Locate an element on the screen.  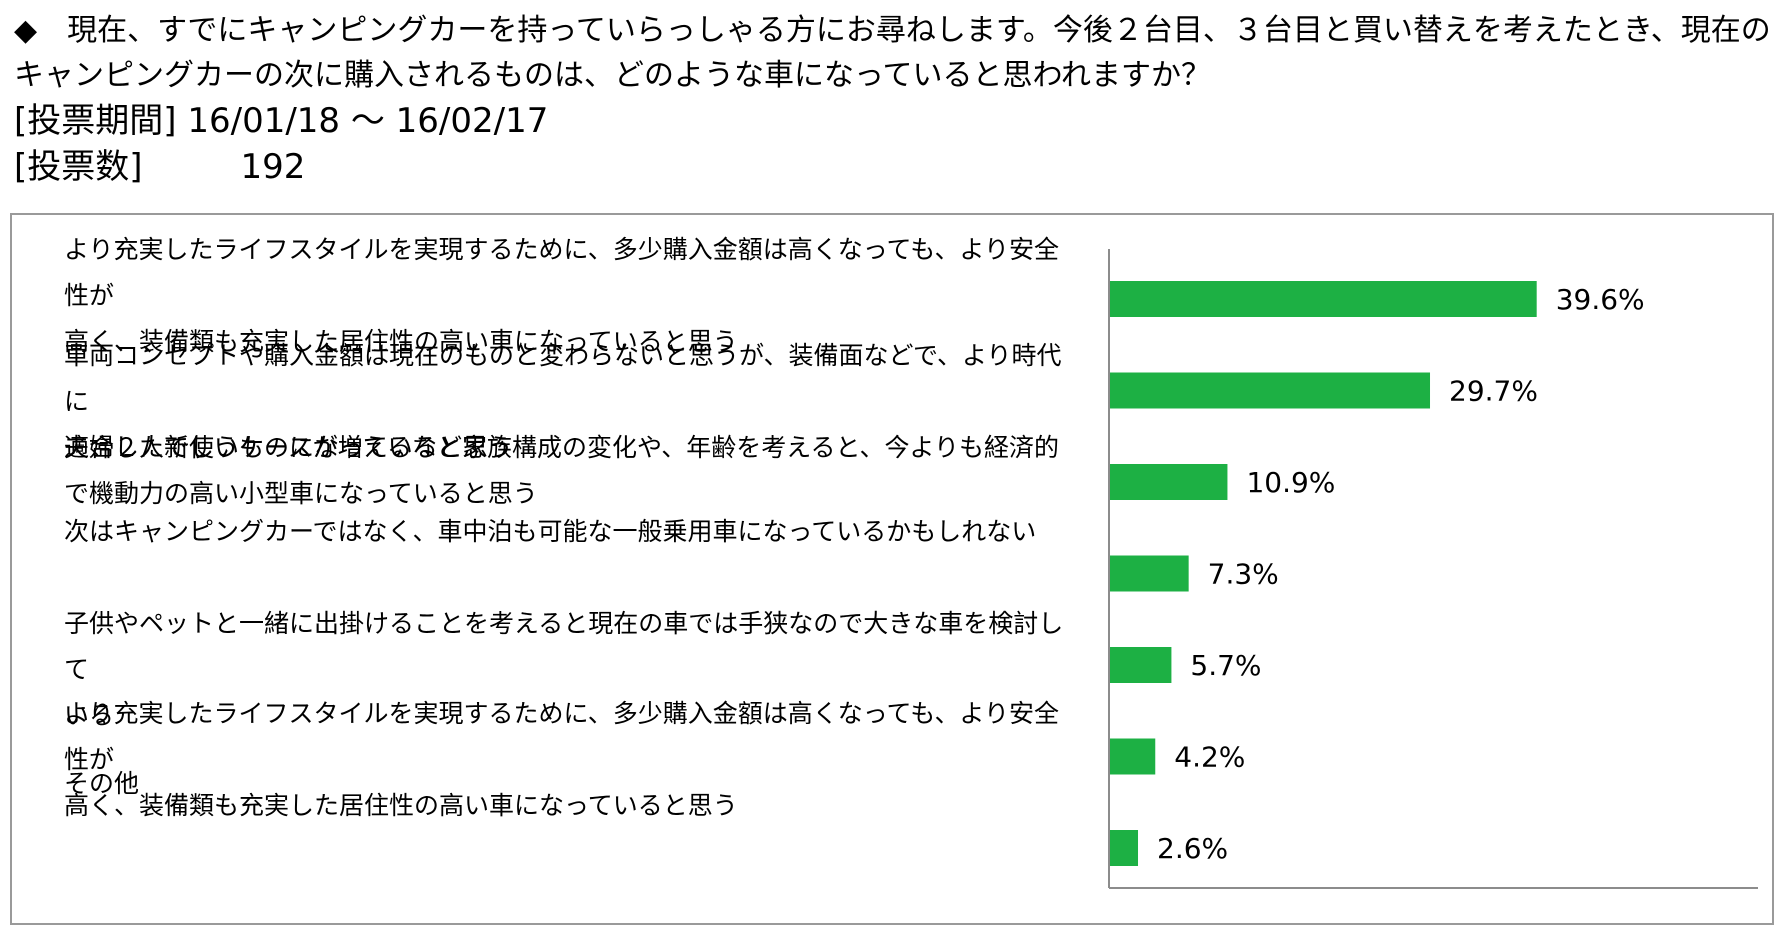
value-label-5: 5.7% is located at coordinates (1225, 665).